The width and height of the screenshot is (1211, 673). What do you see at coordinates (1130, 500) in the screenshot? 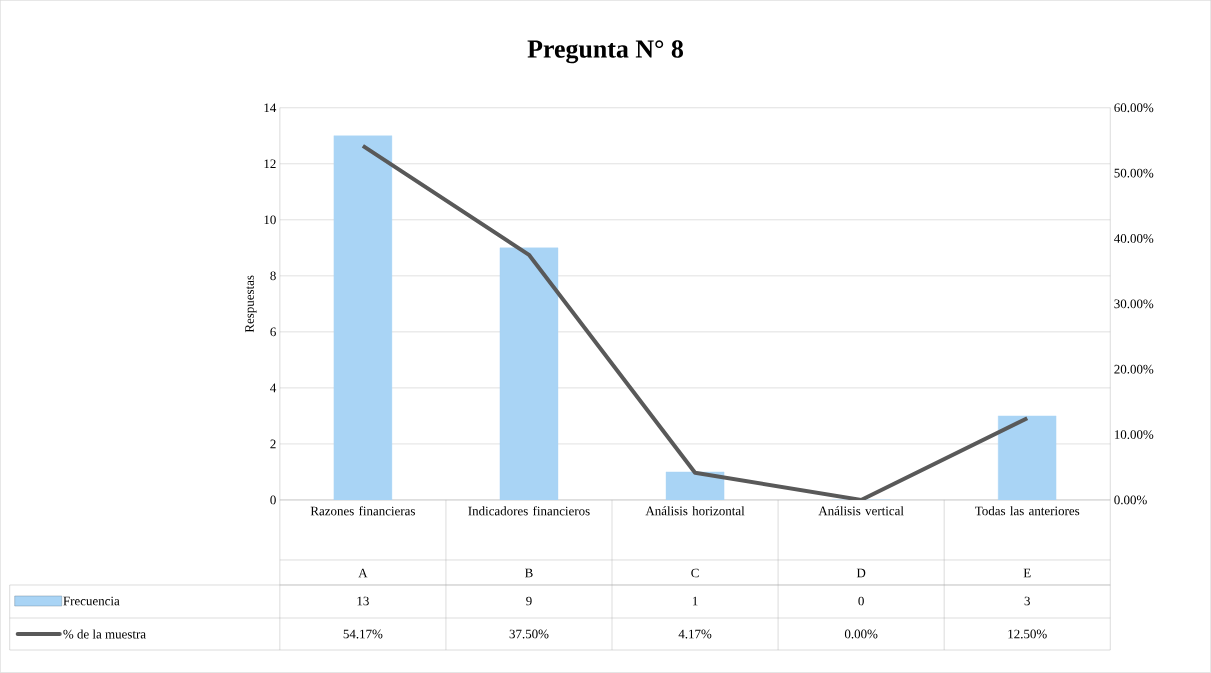
I see `y2-tick-label: 0.00%` at bounding box center [1130, 500].